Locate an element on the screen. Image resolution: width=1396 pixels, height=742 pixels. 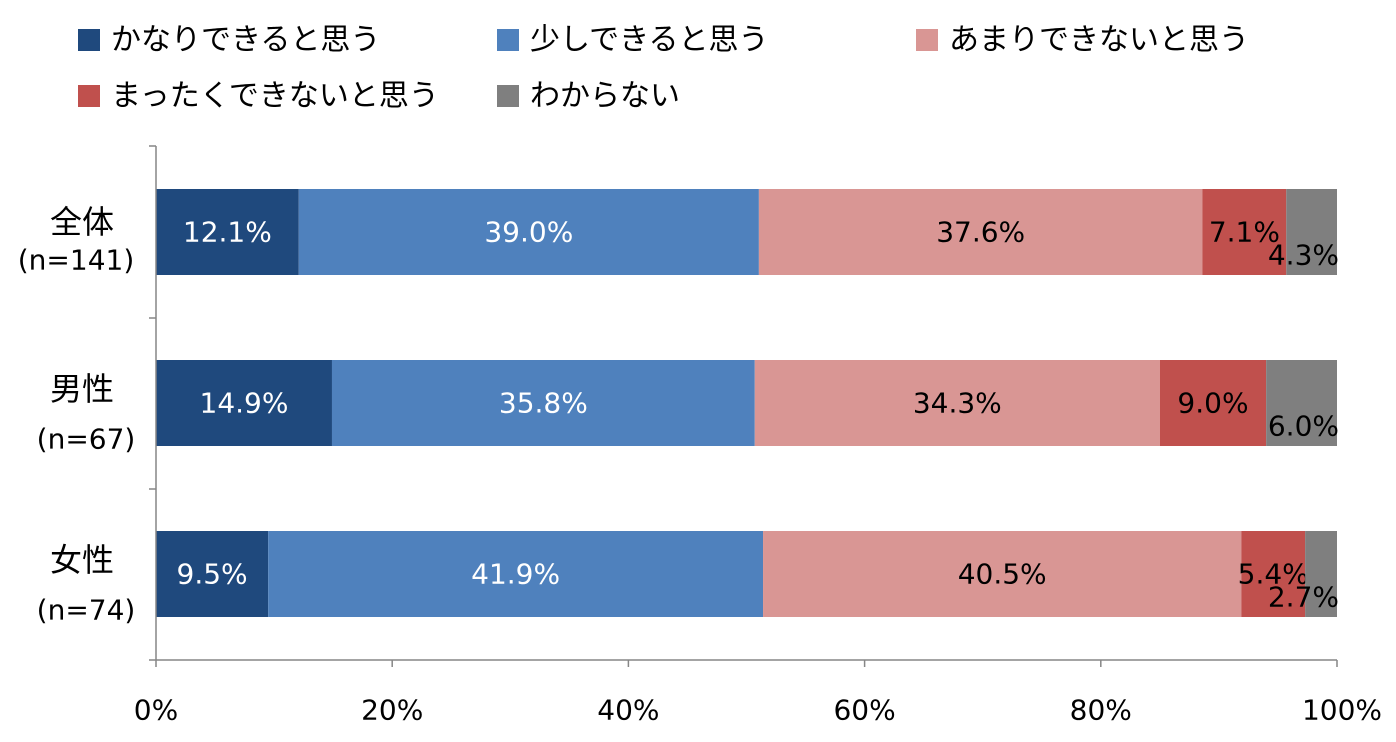
x-tick-label: 20% is located at coordinates (392, 710).